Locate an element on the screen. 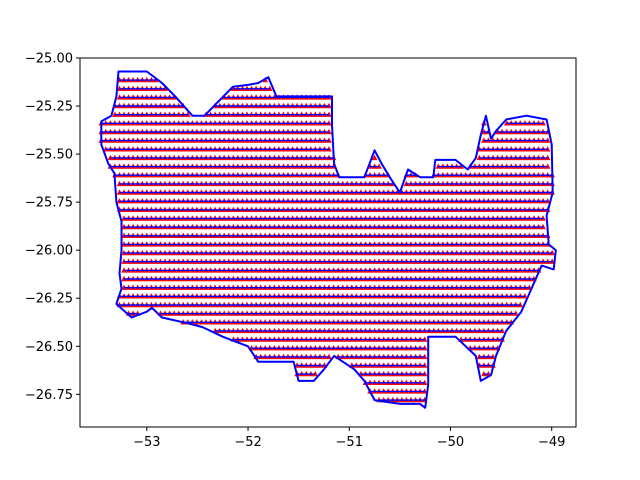 Image resolution: width=640 pixels, height=480 pixels. y-tick-label: −26.25 is located at coordinates (49, 299).